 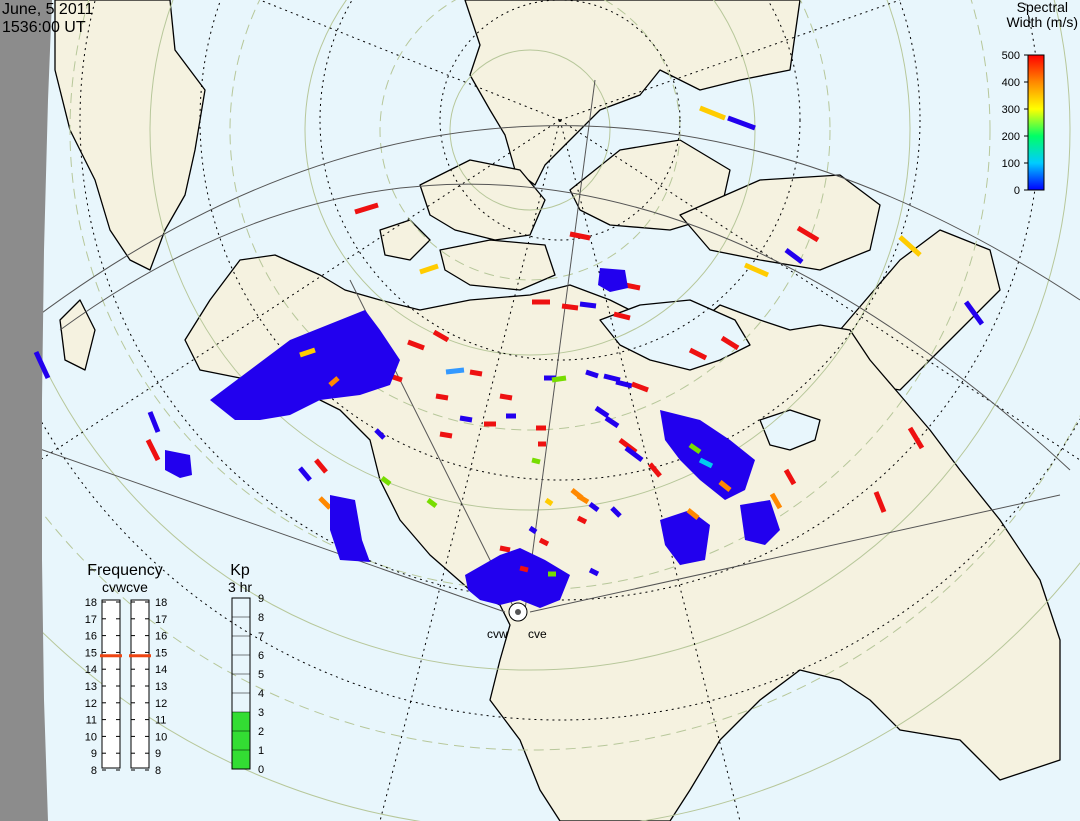 I want to click on color-bar-tick-label: 400, so click(x=1011, y=83).